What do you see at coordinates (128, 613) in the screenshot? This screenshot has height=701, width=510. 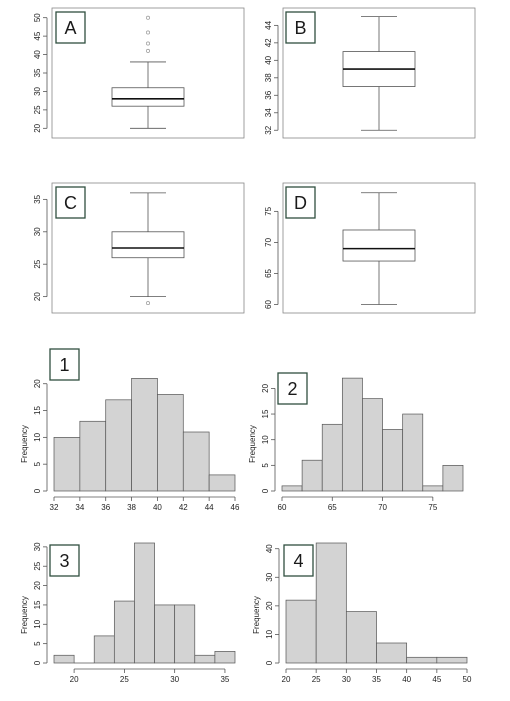 I see `histogram-panel-3: 0 5 10 15 20 25 30 Frequency 20 25 30 35` at bounding box center [128, 613].